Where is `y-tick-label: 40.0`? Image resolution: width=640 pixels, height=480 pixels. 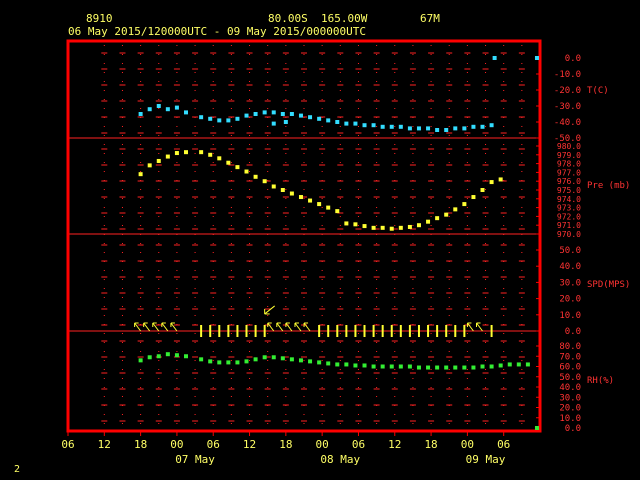
y-tick-label: 40.0 is located at coordinates (570, 388).